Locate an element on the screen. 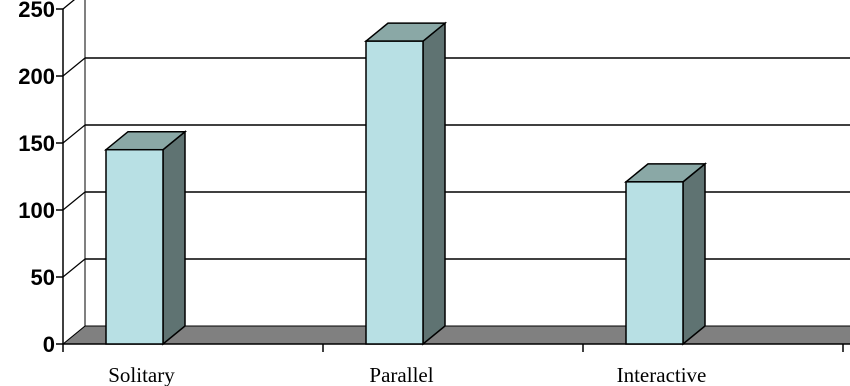 This screenshot has height=386, width=850. bar-interactive is located at coordinates (665, 254).